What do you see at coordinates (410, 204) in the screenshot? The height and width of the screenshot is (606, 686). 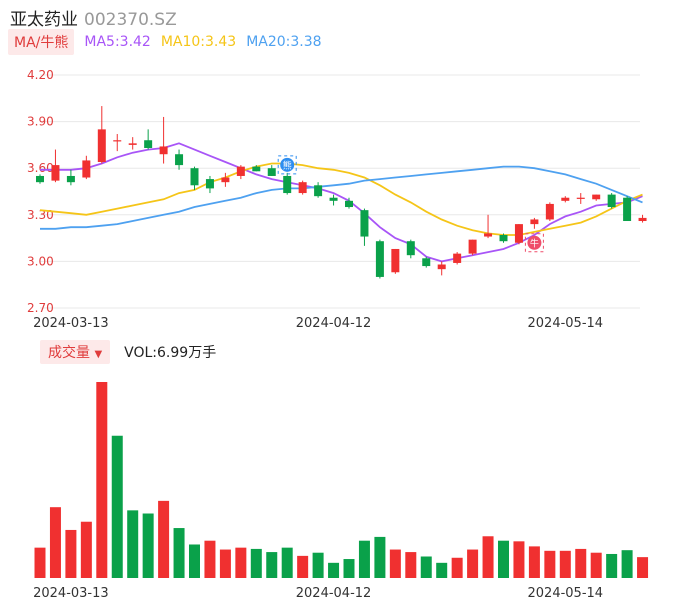 I see `signal-markers: 熊牛` at bounding box center [410, 204].